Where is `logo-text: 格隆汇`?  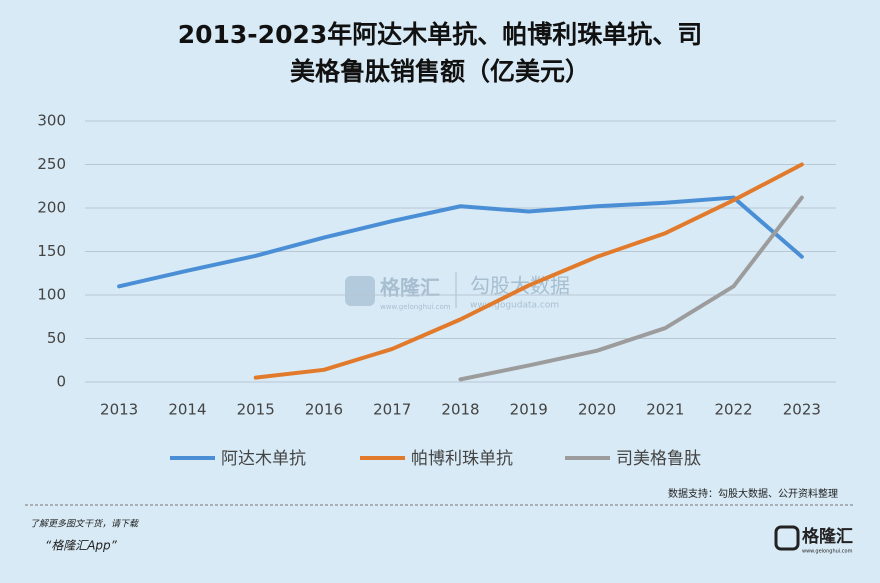
logo-text: 格隆汇 is located at coordinates (827, 536).